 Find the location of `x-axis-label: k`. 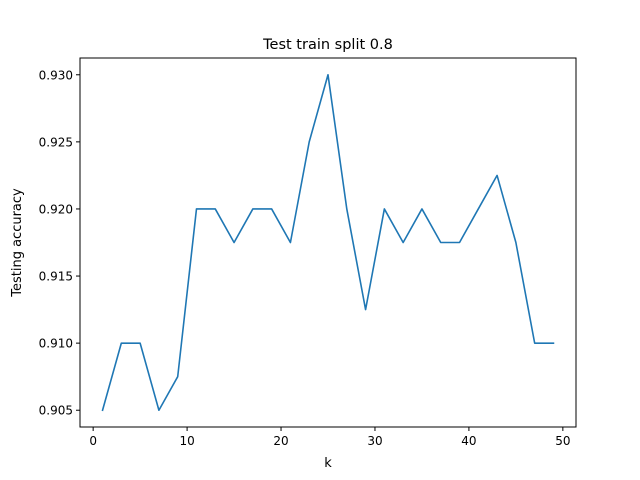

x-axis-label: k is located at coordinates (328, 463).